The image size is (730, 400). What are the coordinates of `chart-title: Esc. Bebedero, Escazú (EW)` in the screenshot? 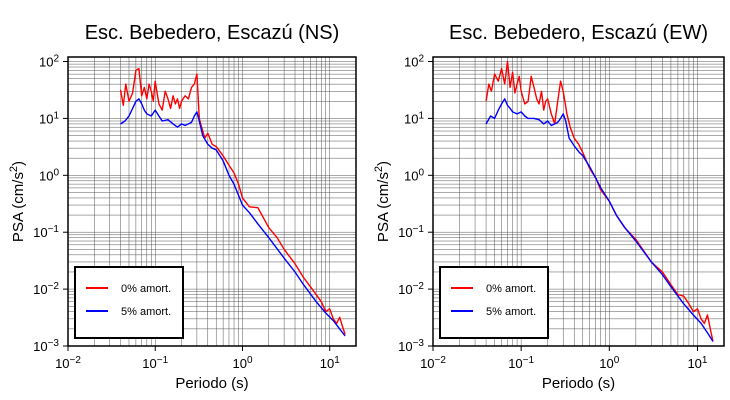 It's located at (578, 33).